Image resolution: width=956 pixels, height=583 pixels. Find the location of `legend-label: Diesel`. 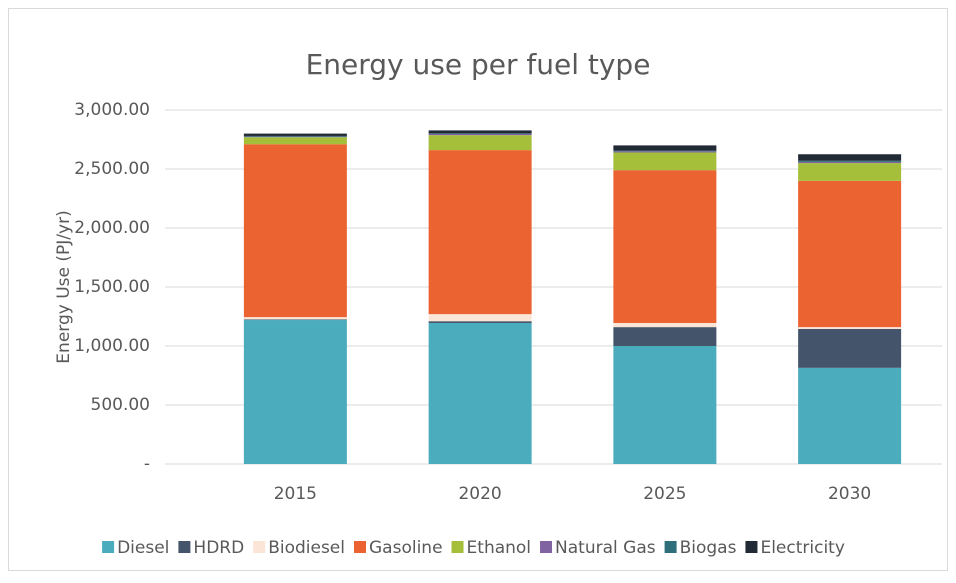

legend-label: Diesel is located at coordinates (143, 548).